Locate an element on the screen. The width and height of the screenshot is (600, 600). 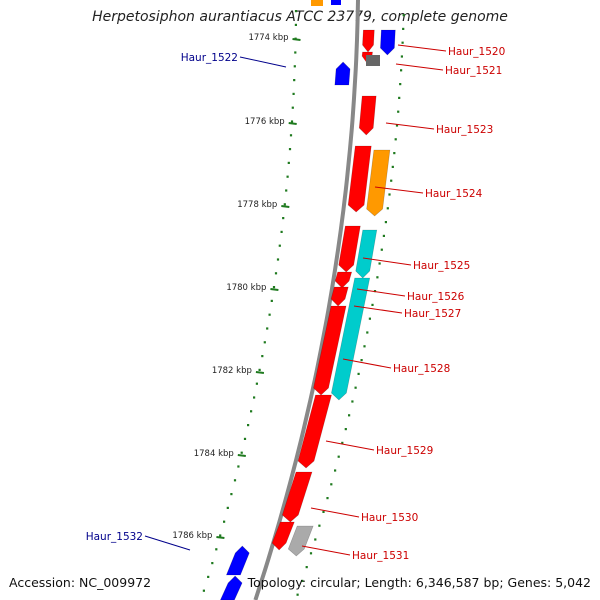
gene-label: Haur_1523 is located at coordinates (464, 130).